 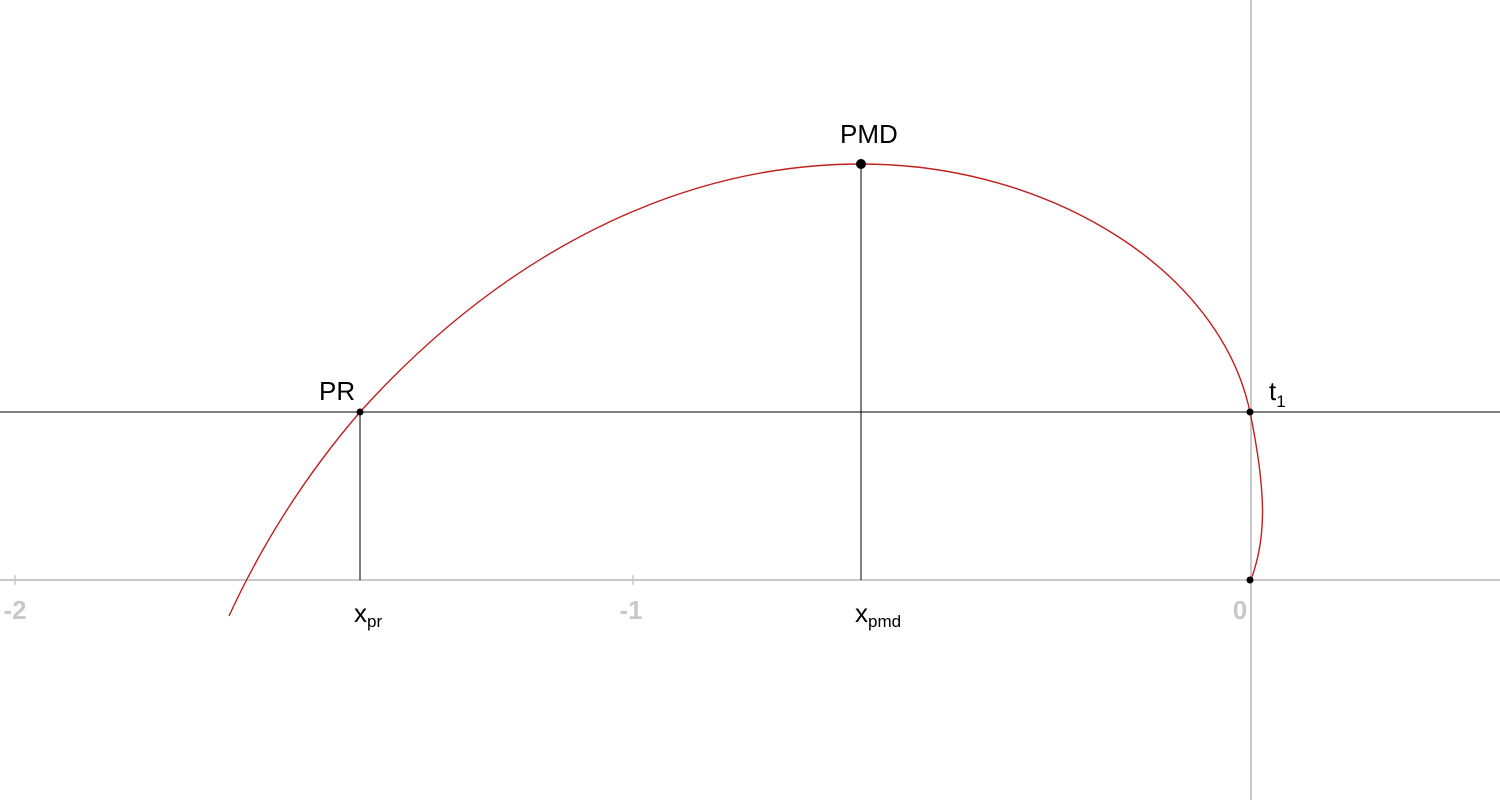 I want to click on x-pmd-label: xpmd, so click(x=878, y=614).